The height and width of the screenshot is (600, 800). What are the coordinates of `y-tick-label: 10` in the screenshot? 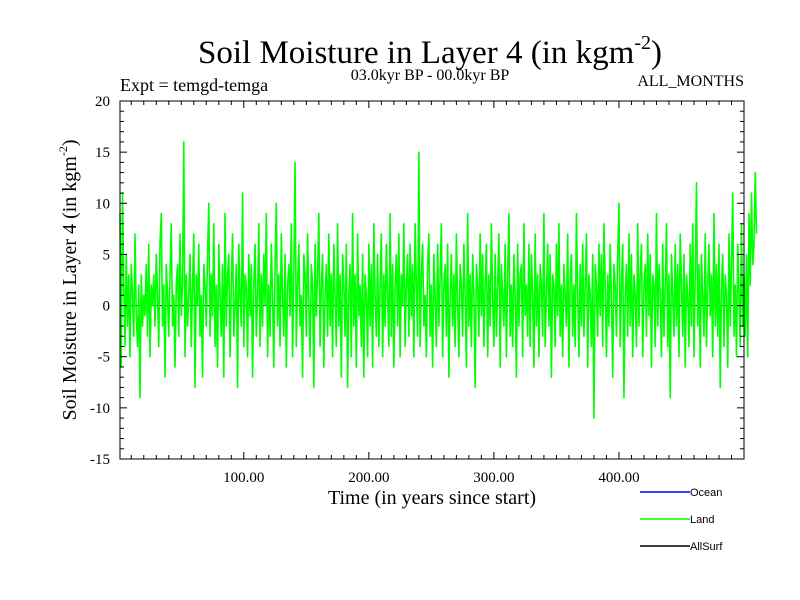 It's located at (102, 204).